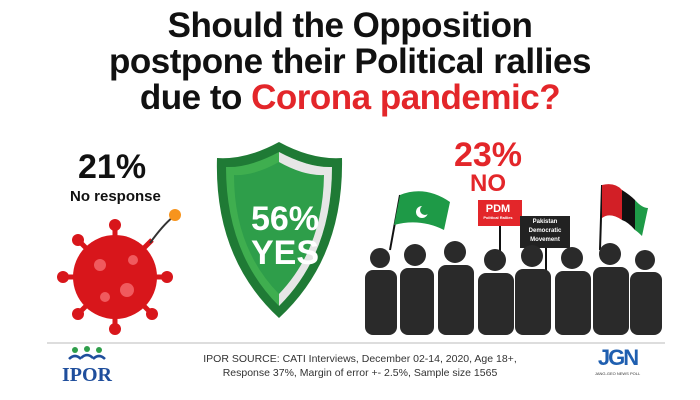 This screenshot has width=700, height=400. I want to click on no-result: 23% NO, so click(488, 167).